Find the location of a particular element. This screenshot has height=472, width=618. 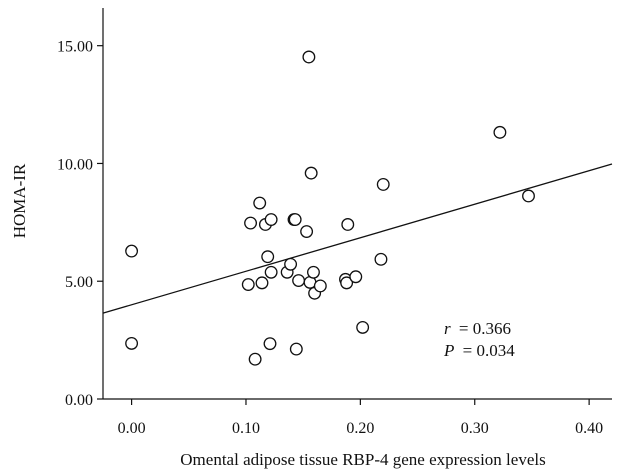

stats-annotation: r = 0.366 P = 0.034 is located at coordinates (479, 339).